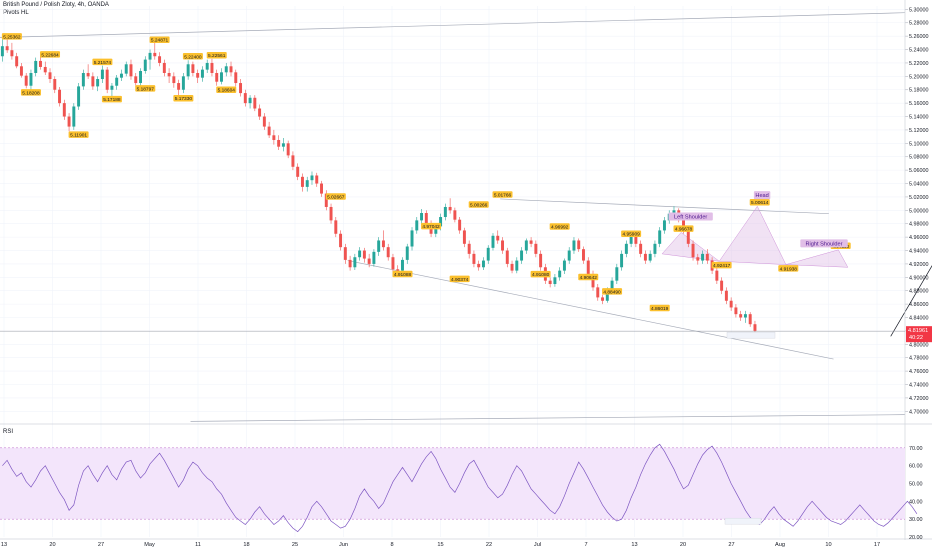  I want to click on x-tick-label: 20, so click(52, 545).